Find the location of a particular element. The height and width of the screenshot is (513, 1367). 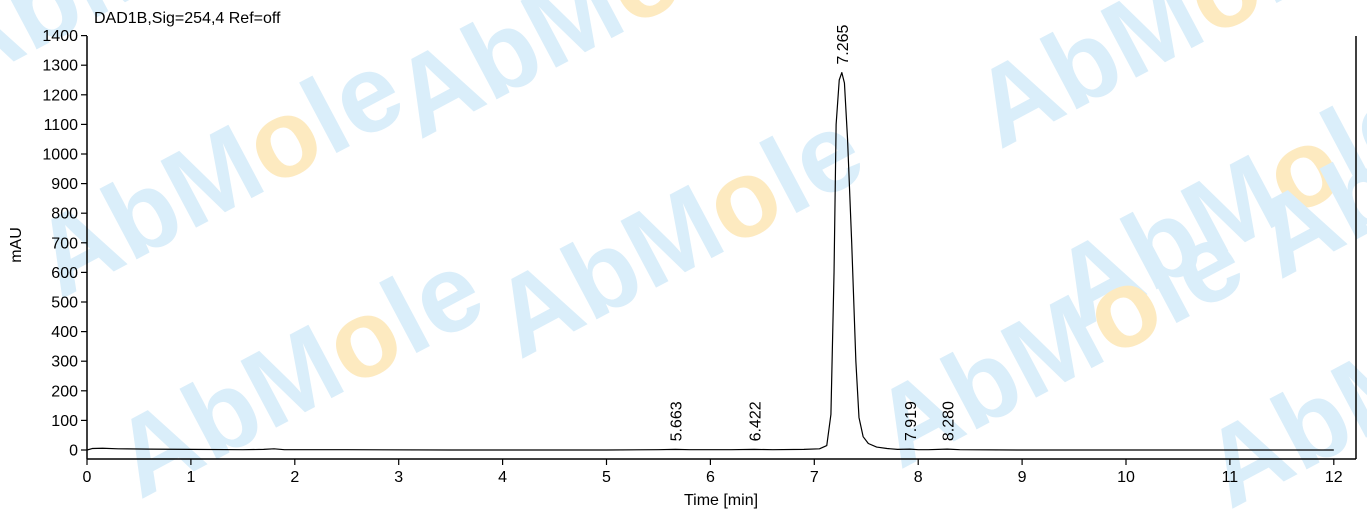

x-tick-label: 9 is located at coordinates (1022, 477).